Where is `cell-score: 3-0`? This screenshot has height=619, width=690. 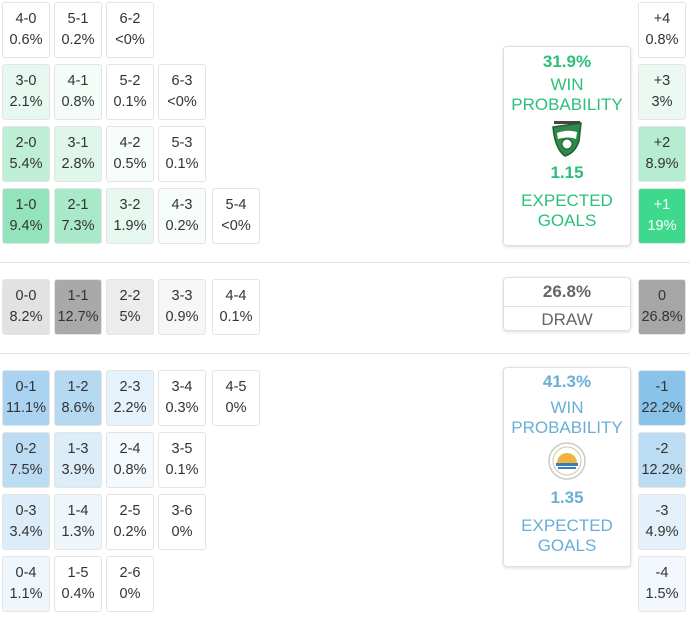 cell-score: 3-0 is located at coordinates (26, 81).